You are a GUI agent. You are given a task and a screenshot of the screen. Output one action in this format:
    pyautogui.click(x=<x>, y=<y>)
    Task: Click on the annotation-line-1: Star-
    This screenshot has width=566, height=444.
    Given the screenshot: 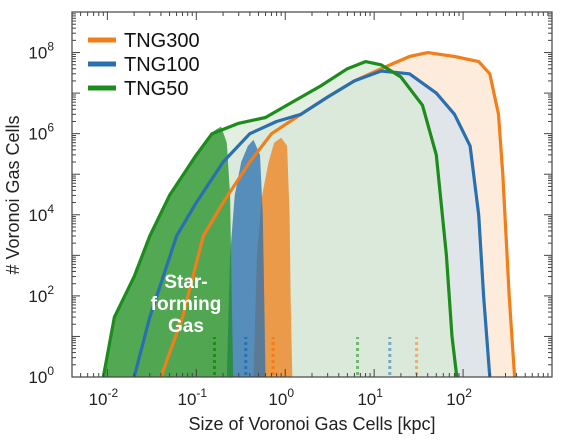 What is the action you would take?
    pyautogui.click(x=185, y=282)
    